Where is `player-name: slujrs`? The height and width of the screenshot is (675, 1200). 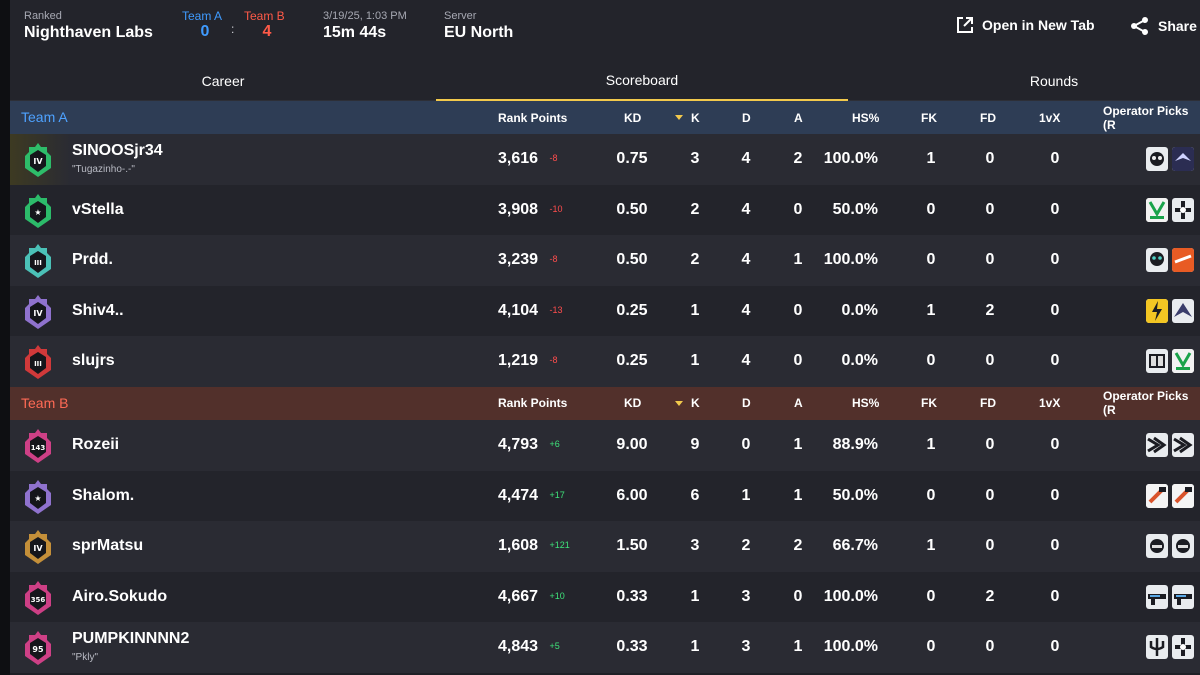
player-name: slujrs is located at coordinates (93, 361).